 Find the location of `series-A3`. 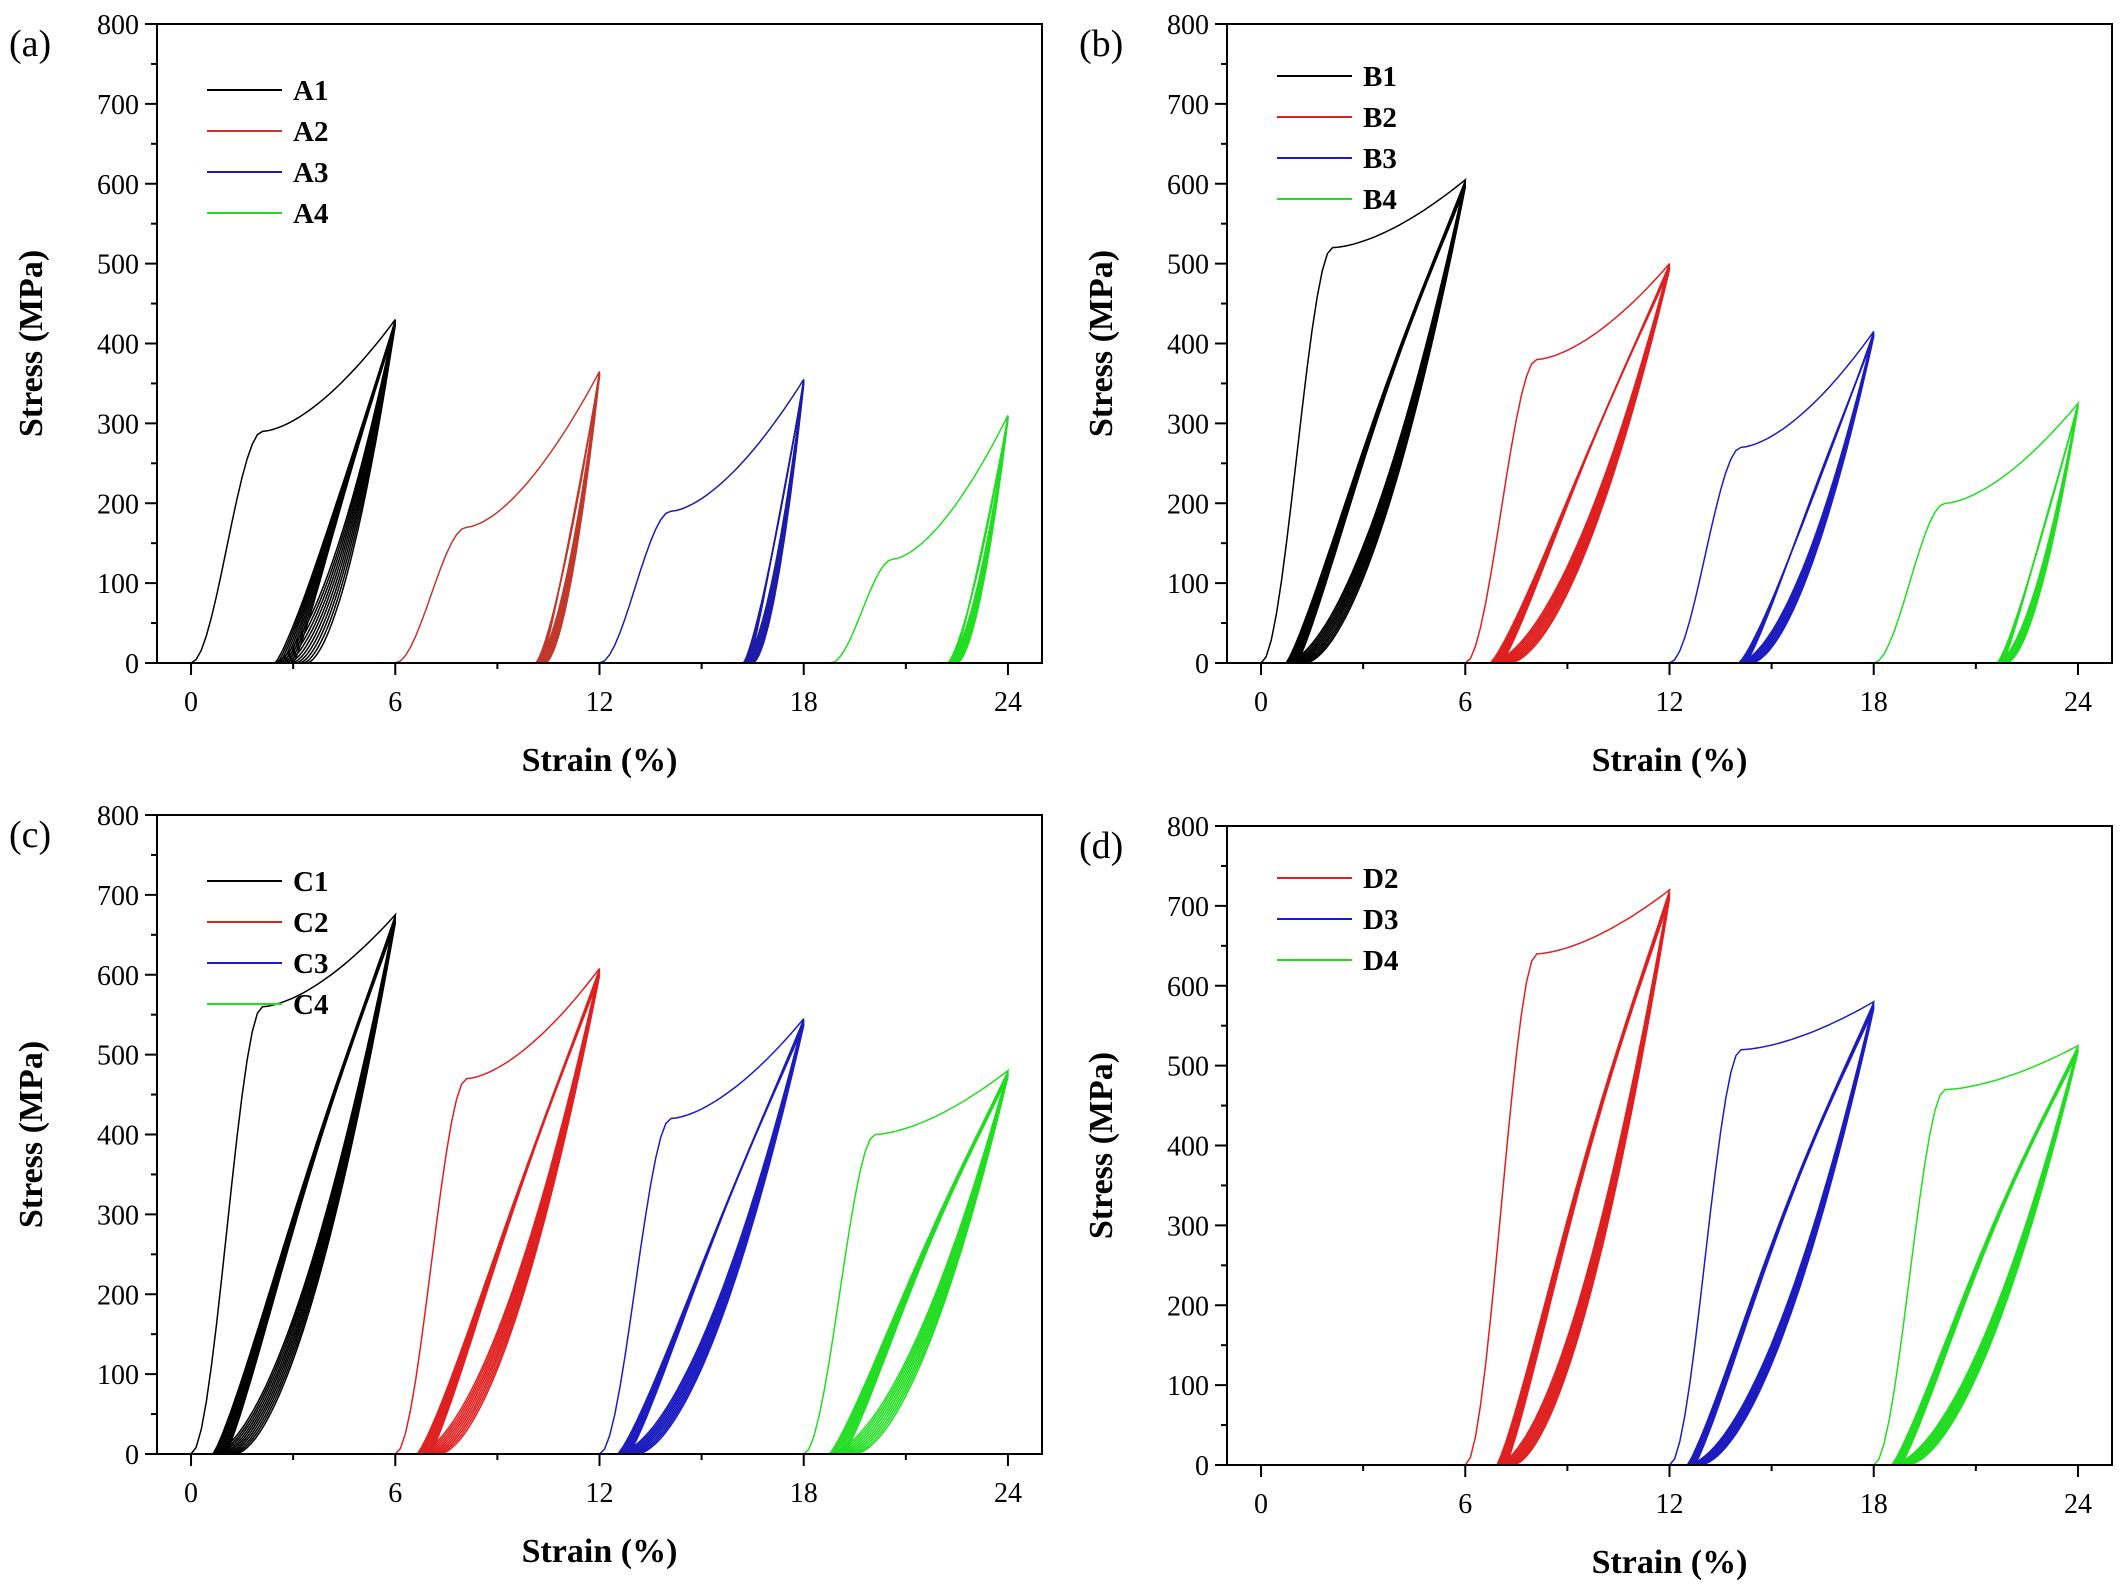

series-A3 is located at coordinates (702, 521).